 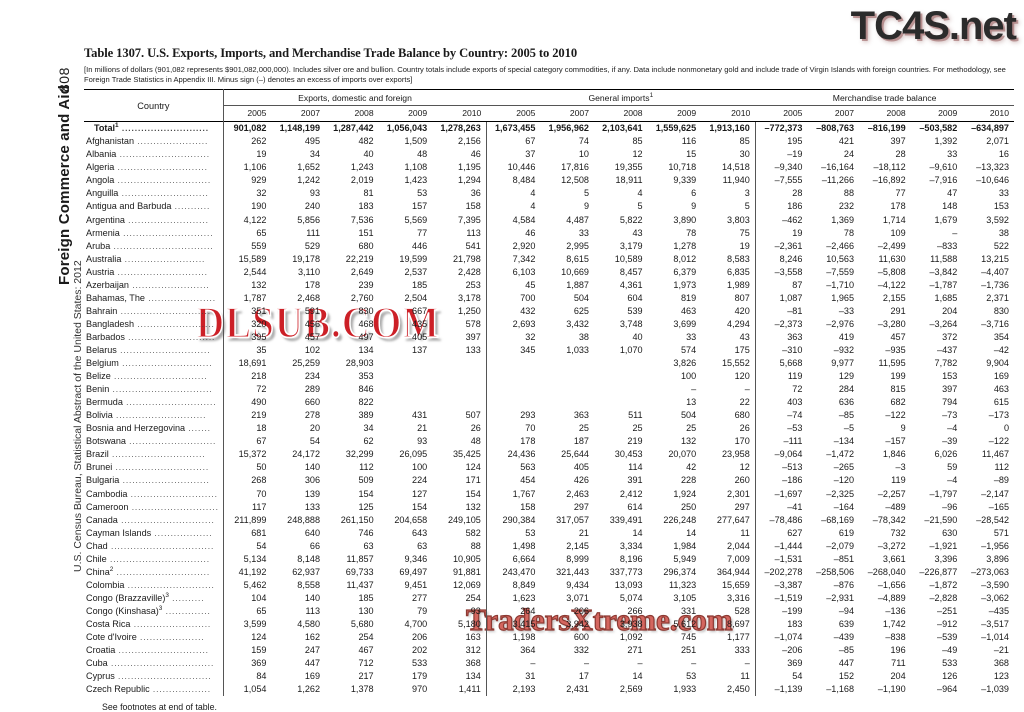 I want to click on cell-imports-2010: 15,659, so click(x=728, y=585).